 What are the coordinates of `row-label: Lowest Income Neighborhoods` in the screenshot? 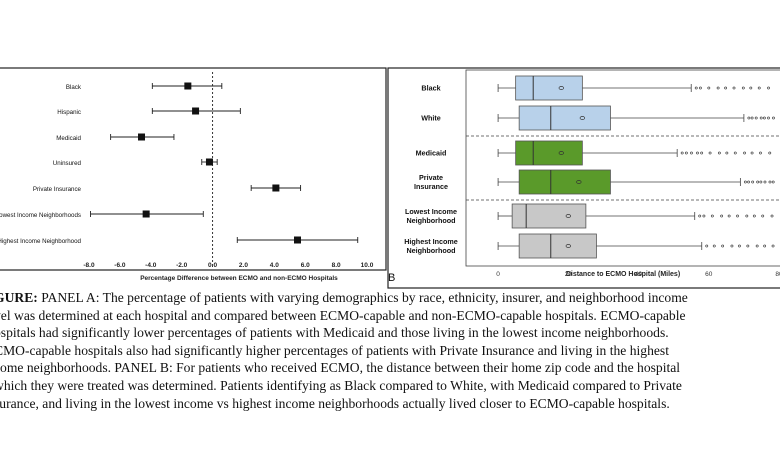 It's located at (40, 215).